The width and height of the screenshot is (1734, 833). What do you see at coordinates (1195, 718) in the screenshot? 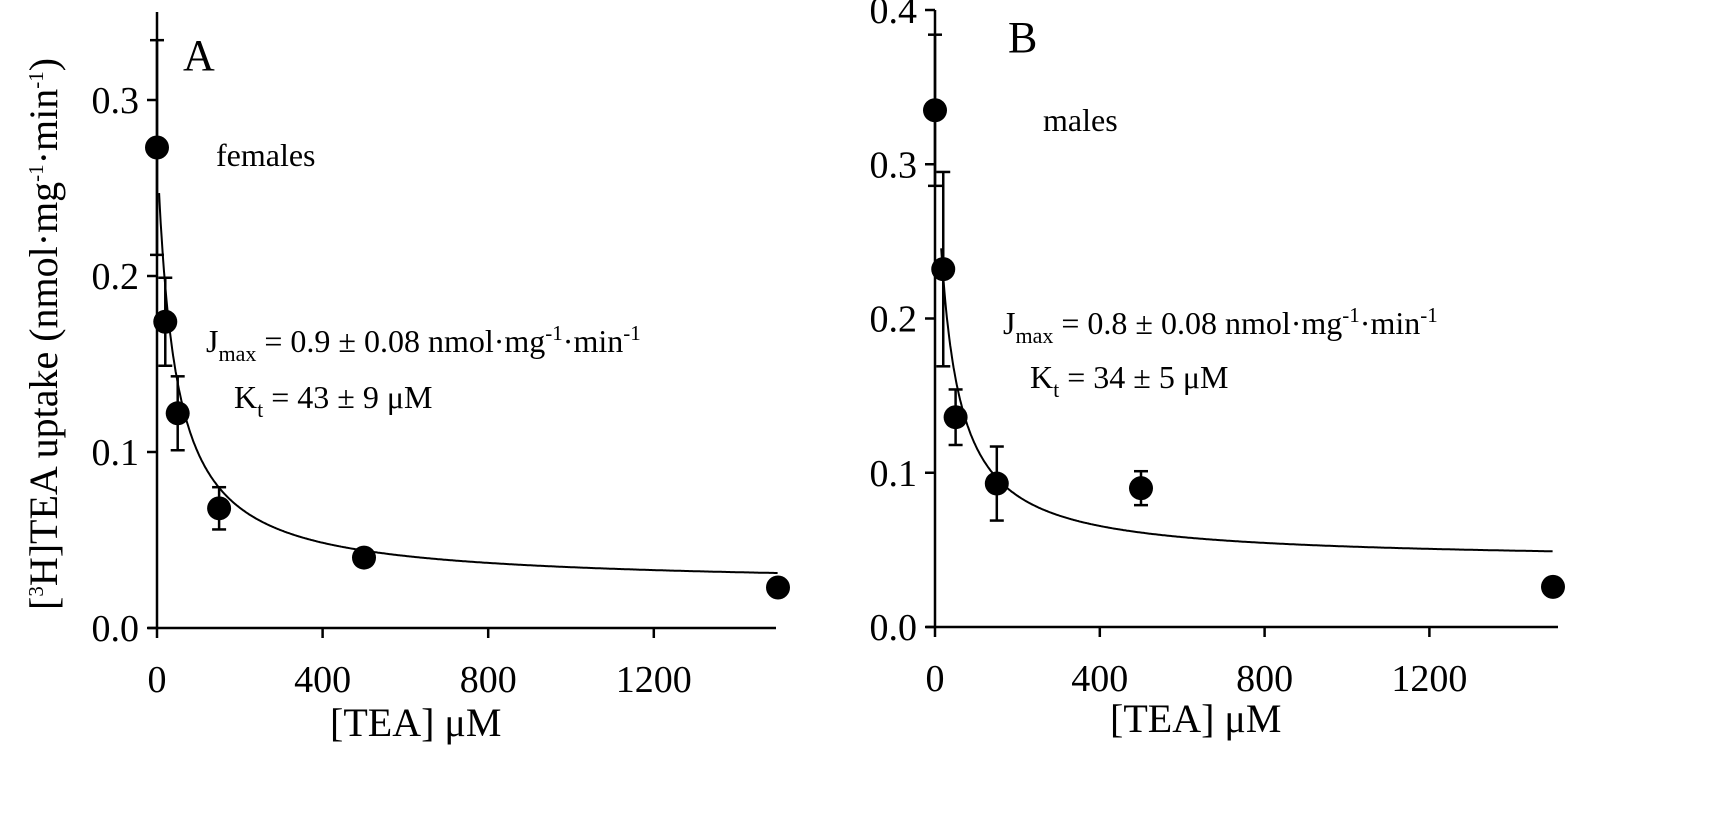
I see `panel-b-x-axis-label: [TEA] μM` at bounding box center [1195, 718].